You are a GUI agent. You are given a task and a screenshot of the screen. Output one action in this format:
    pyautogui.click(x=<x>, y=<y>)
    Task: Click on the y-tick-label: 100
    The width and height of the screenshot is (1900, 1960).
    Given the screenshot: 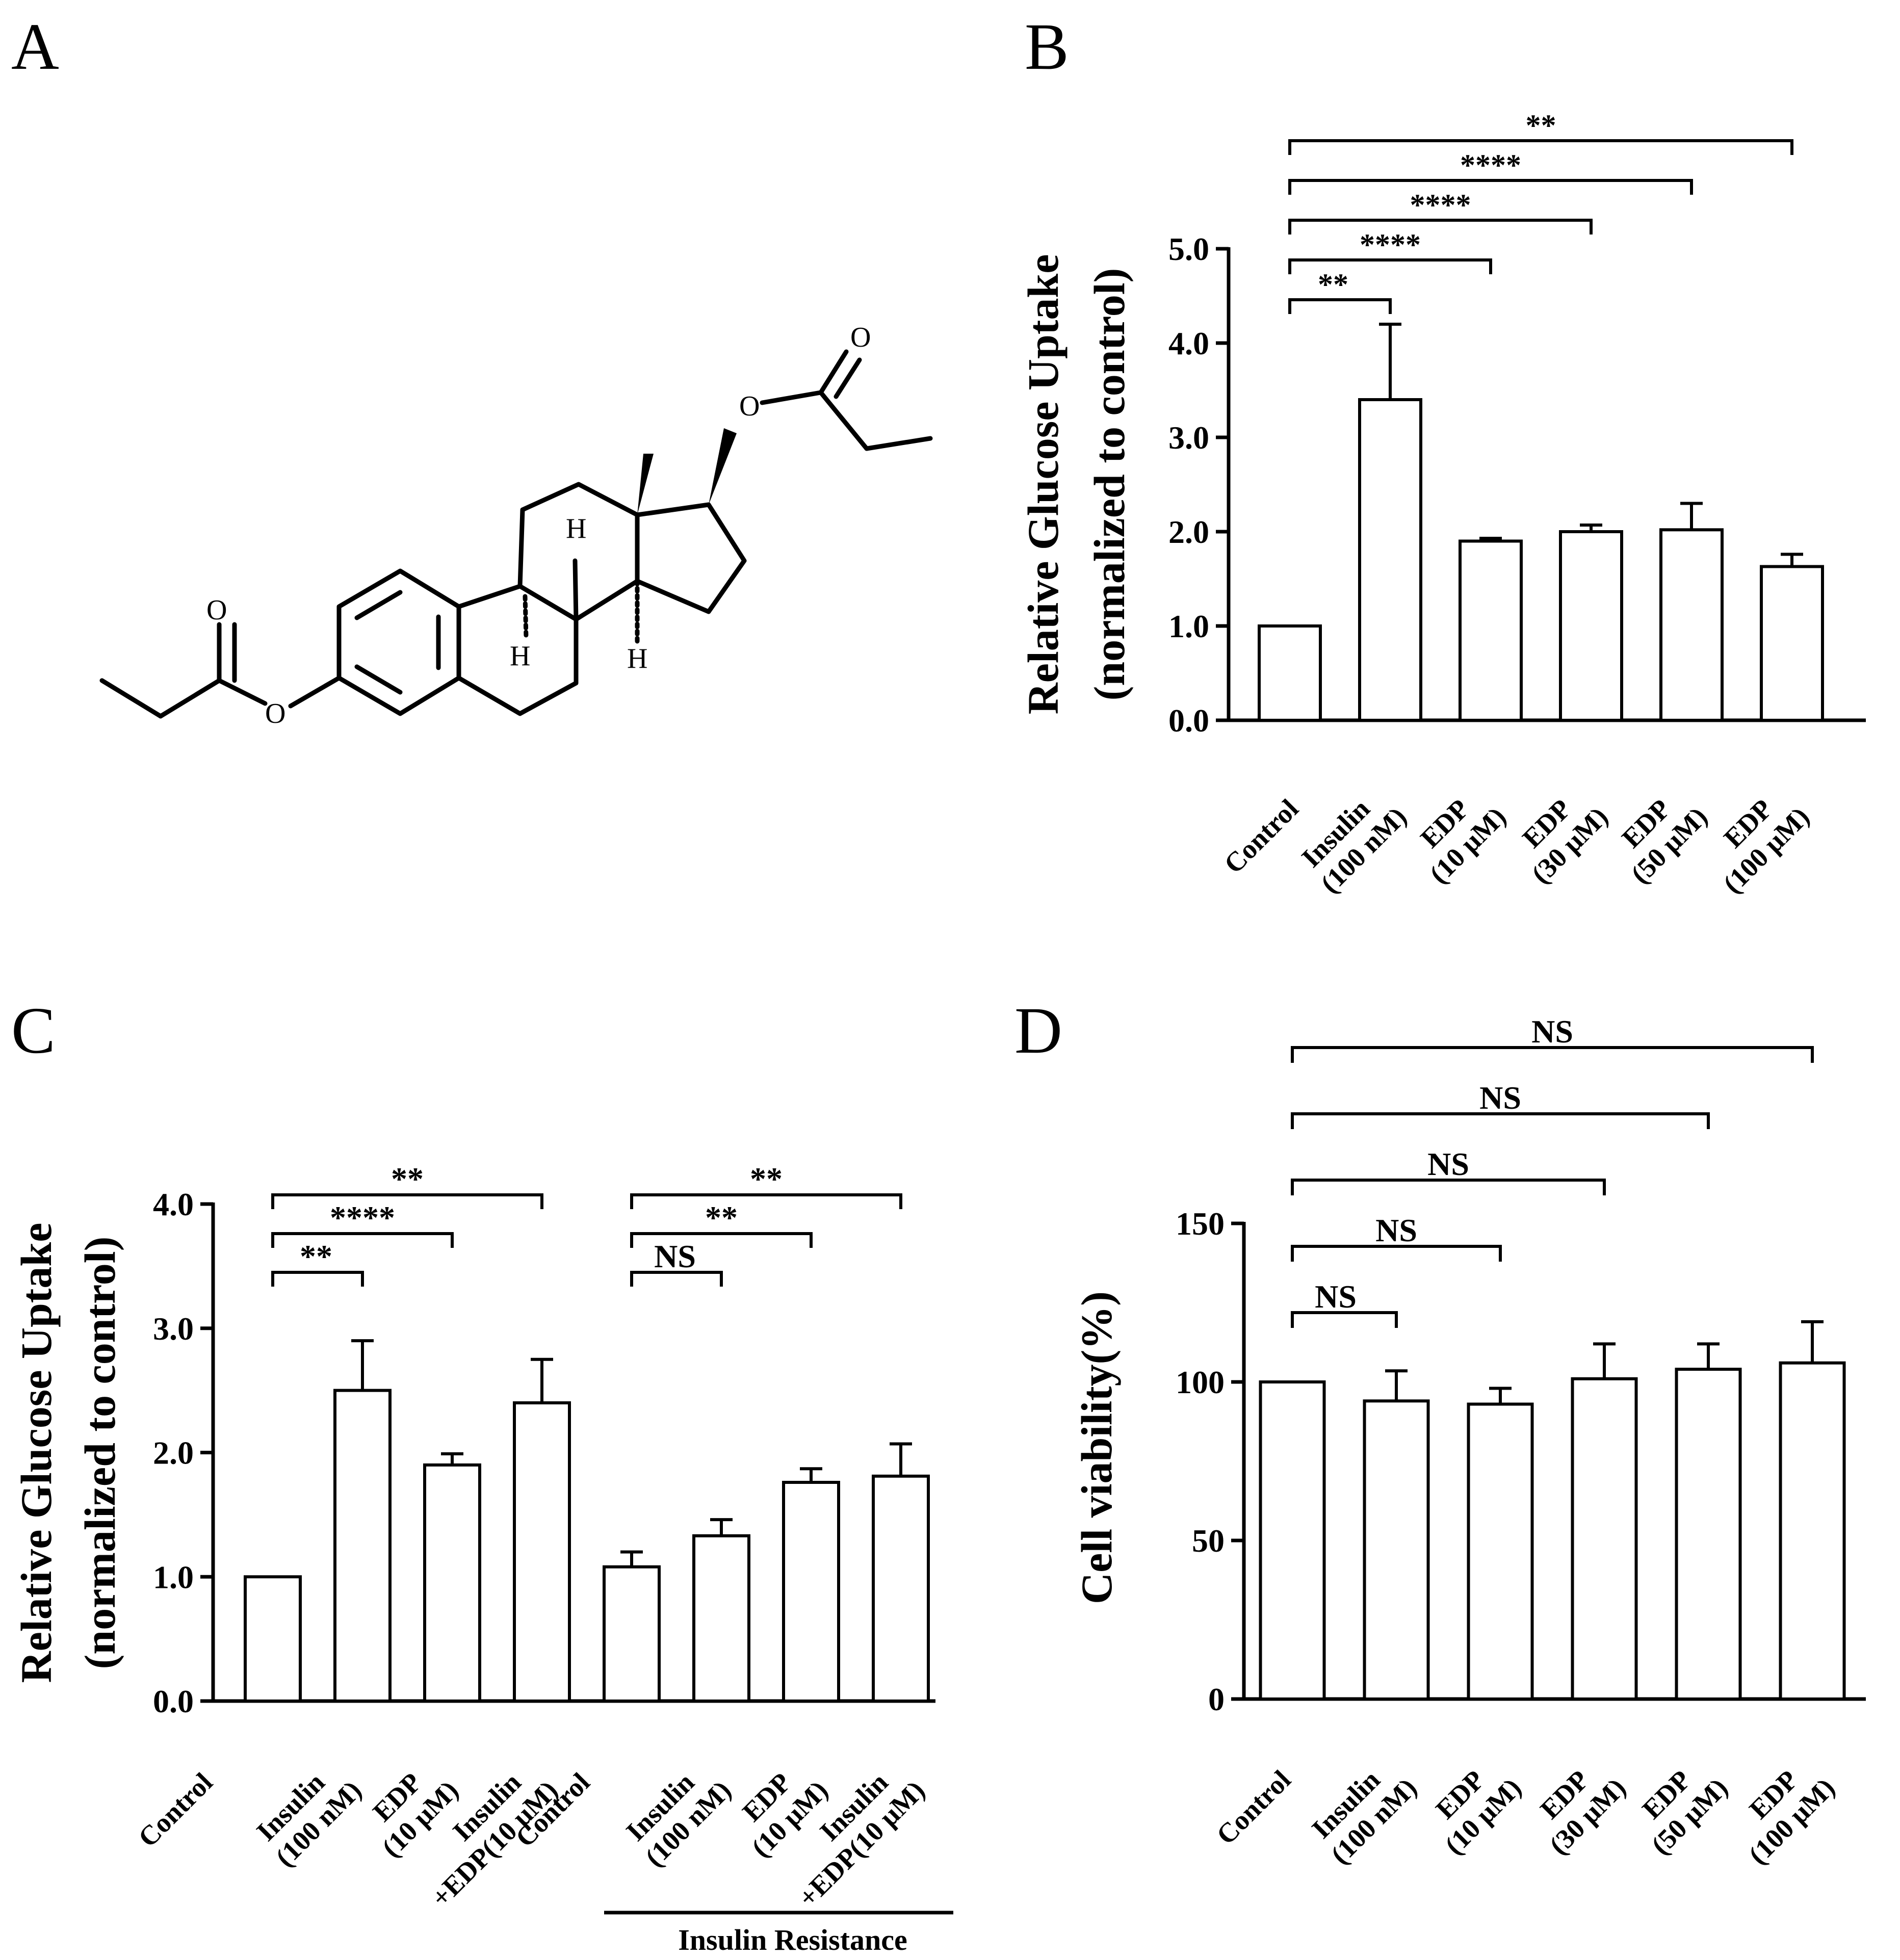 What is the action you would take?
    pyautogui.click(x=1200, y=1382)
    